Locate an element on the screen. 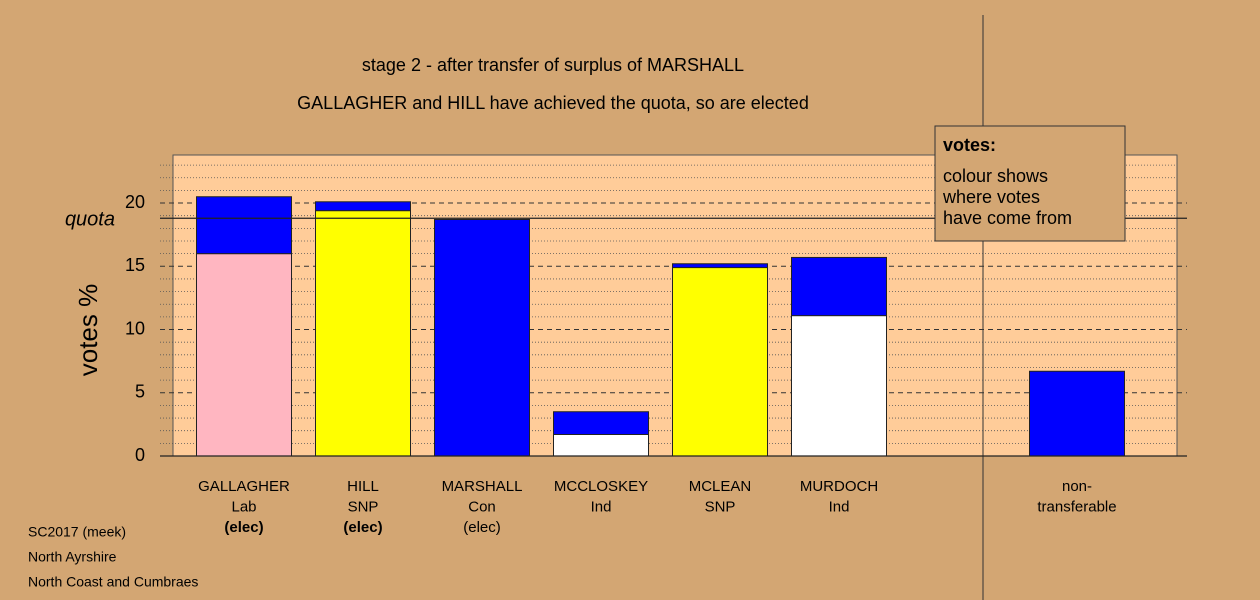  x-tick-label: HILL is located at coordinates (363, 486).